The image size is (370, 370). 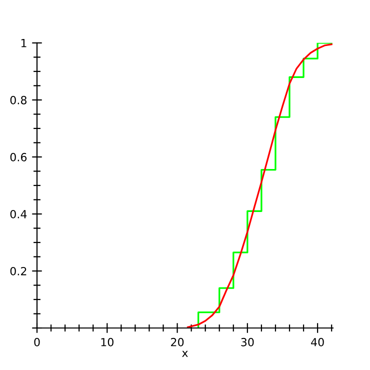 What do you see at coordinates (107, 342) in the screenshot?
I see `x-tick-label: 10` at bounding box center [107, 342].